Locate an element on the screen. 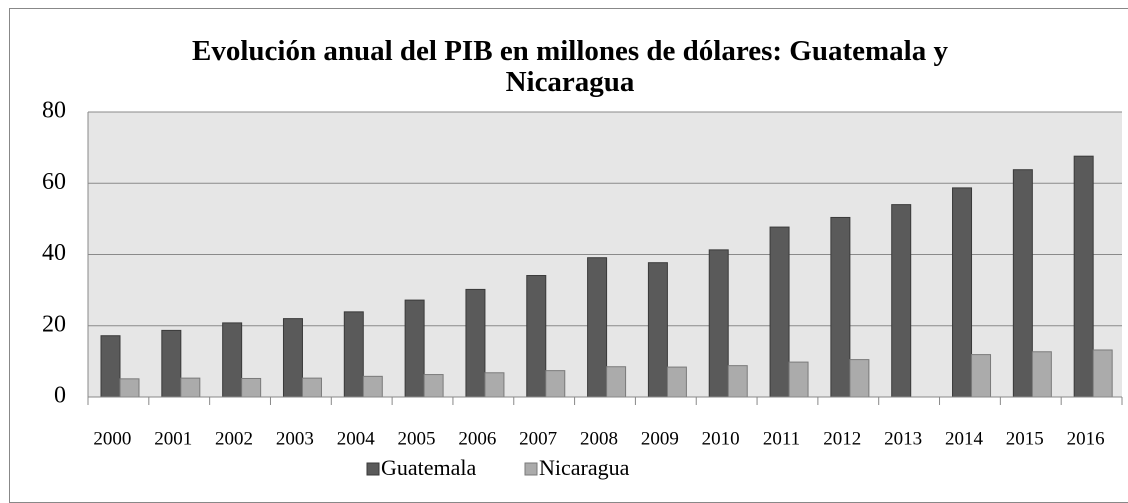 Image resolution: width=1128 pixels, height=503 pixels. legend-label: Nicaragua is located at coordinates (584, 467).